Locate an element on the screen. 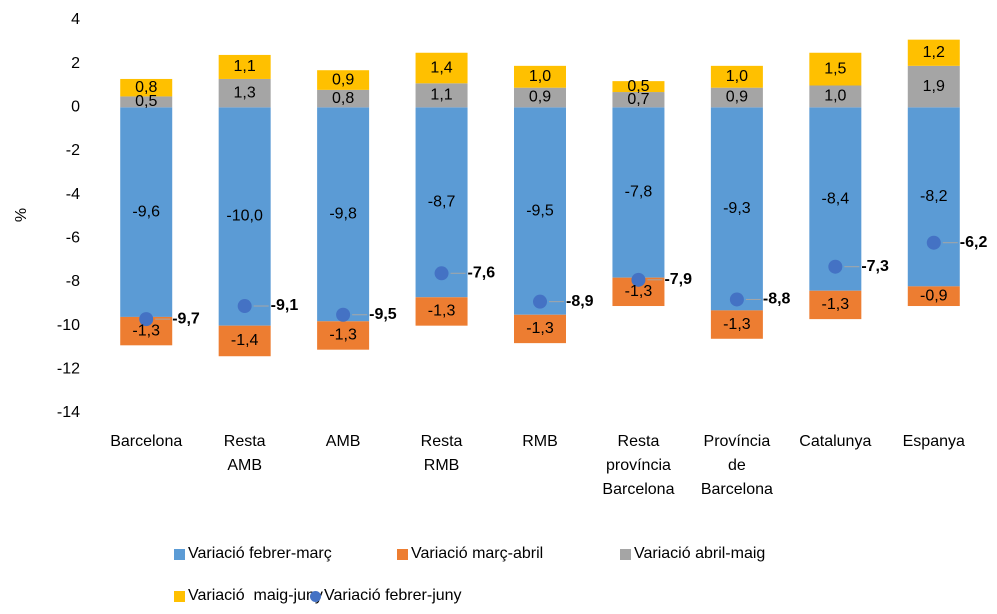 The image size is (997, 614). x-tick-label: Barcelona is located at coordinates (146, 441).